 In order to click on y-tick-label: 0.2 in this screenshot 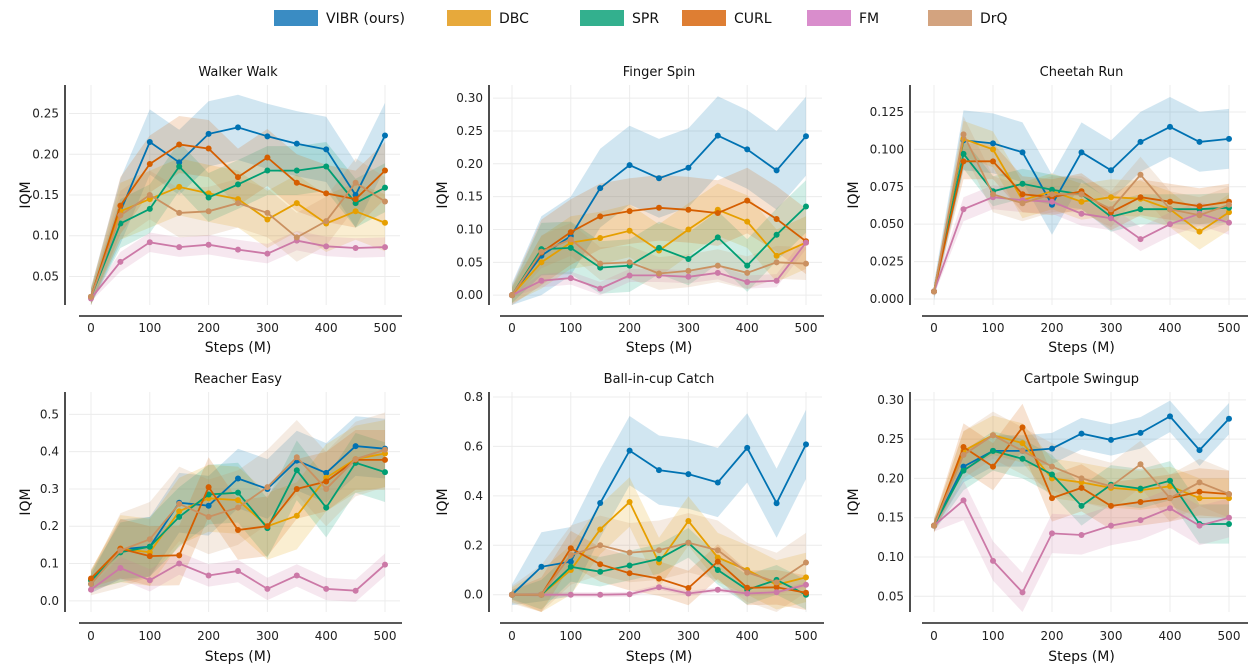, I will do `click(49, 526)`.